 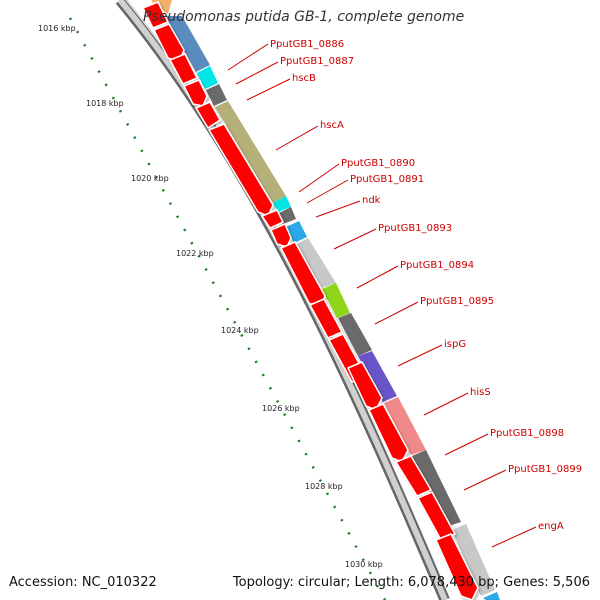 I want to click on gene-label: hscA, so click(x=332, y=125).